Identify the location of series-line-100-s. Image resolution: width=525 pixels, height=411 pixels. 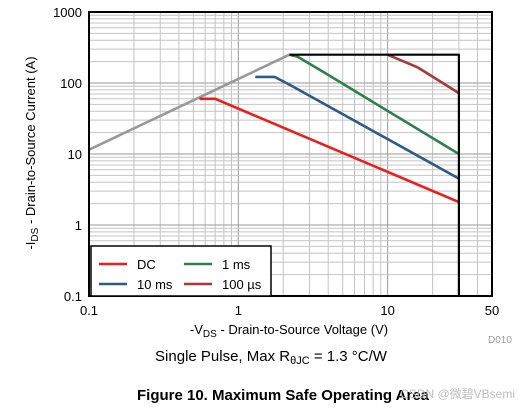
(423, 74).